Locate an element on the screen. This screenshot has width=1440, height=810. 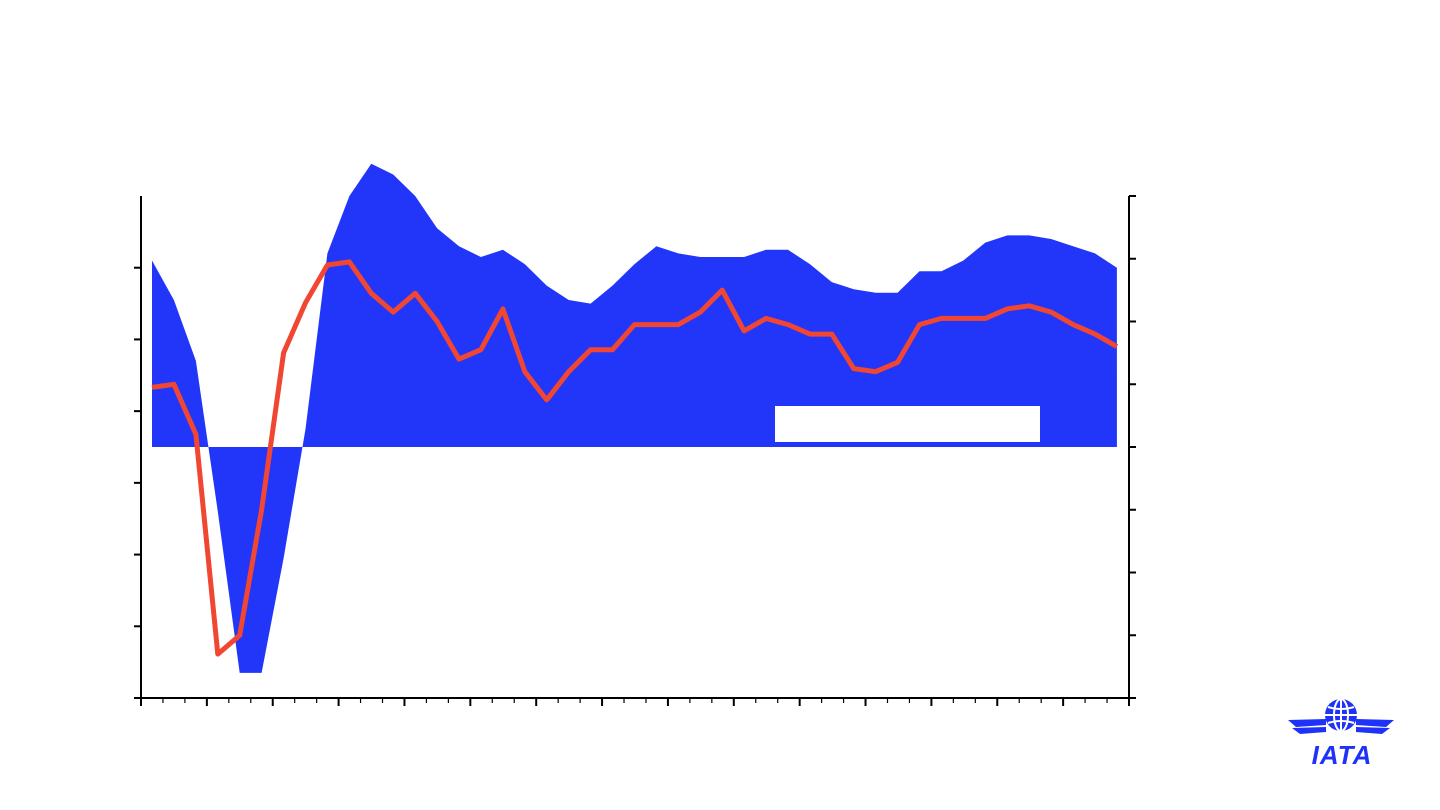
iata-logo-text: IATA is located at coordinates (1342, 755).